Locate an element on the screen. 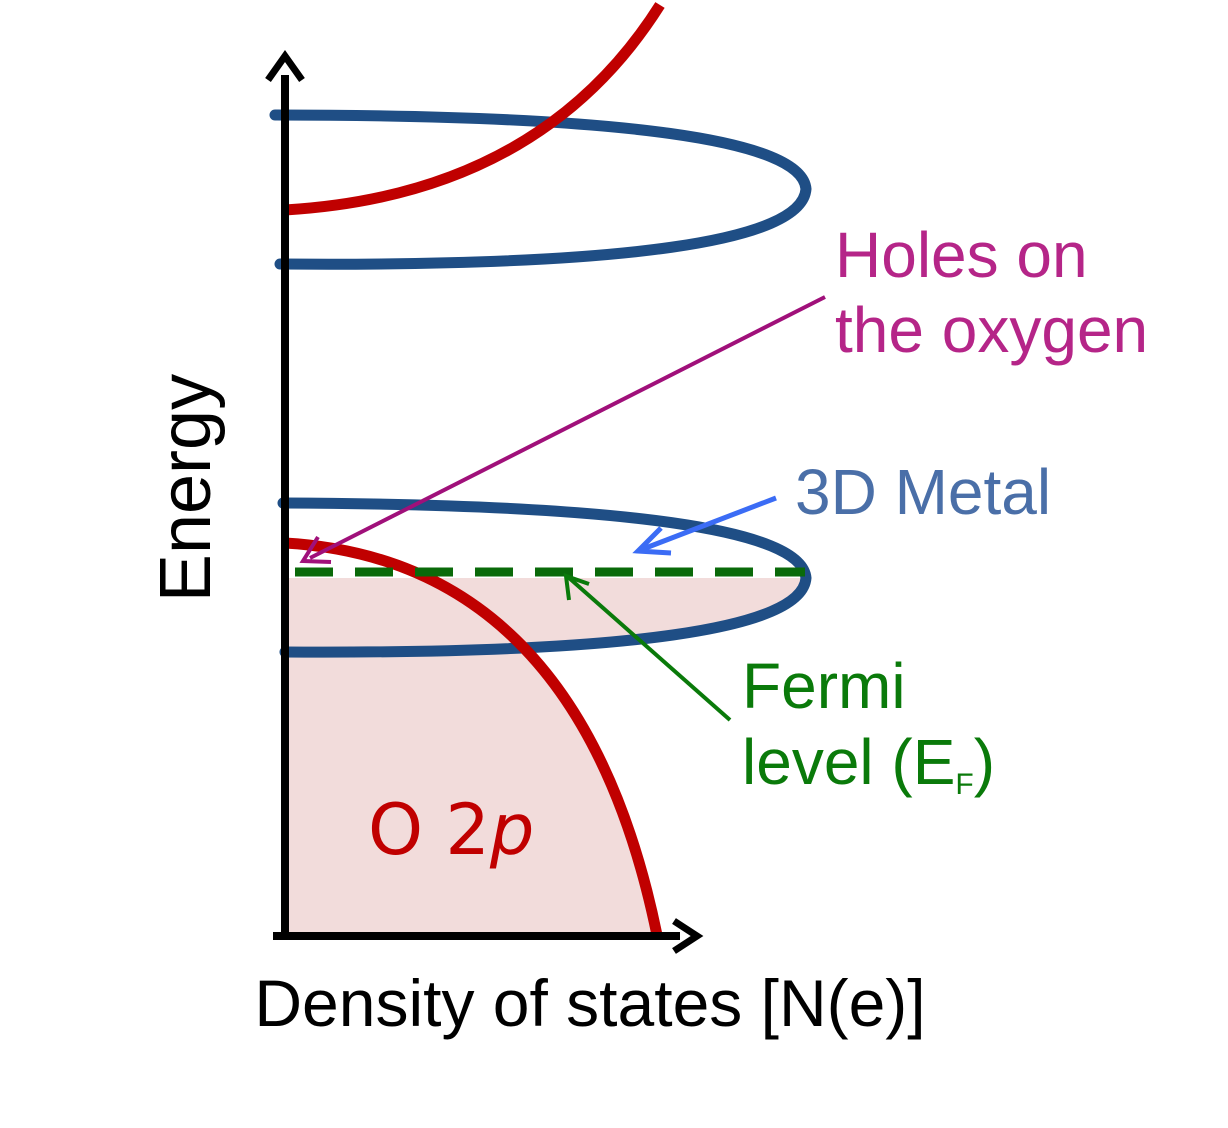  holes-label-line2: the oxygen is located at coordinates (991, 330).